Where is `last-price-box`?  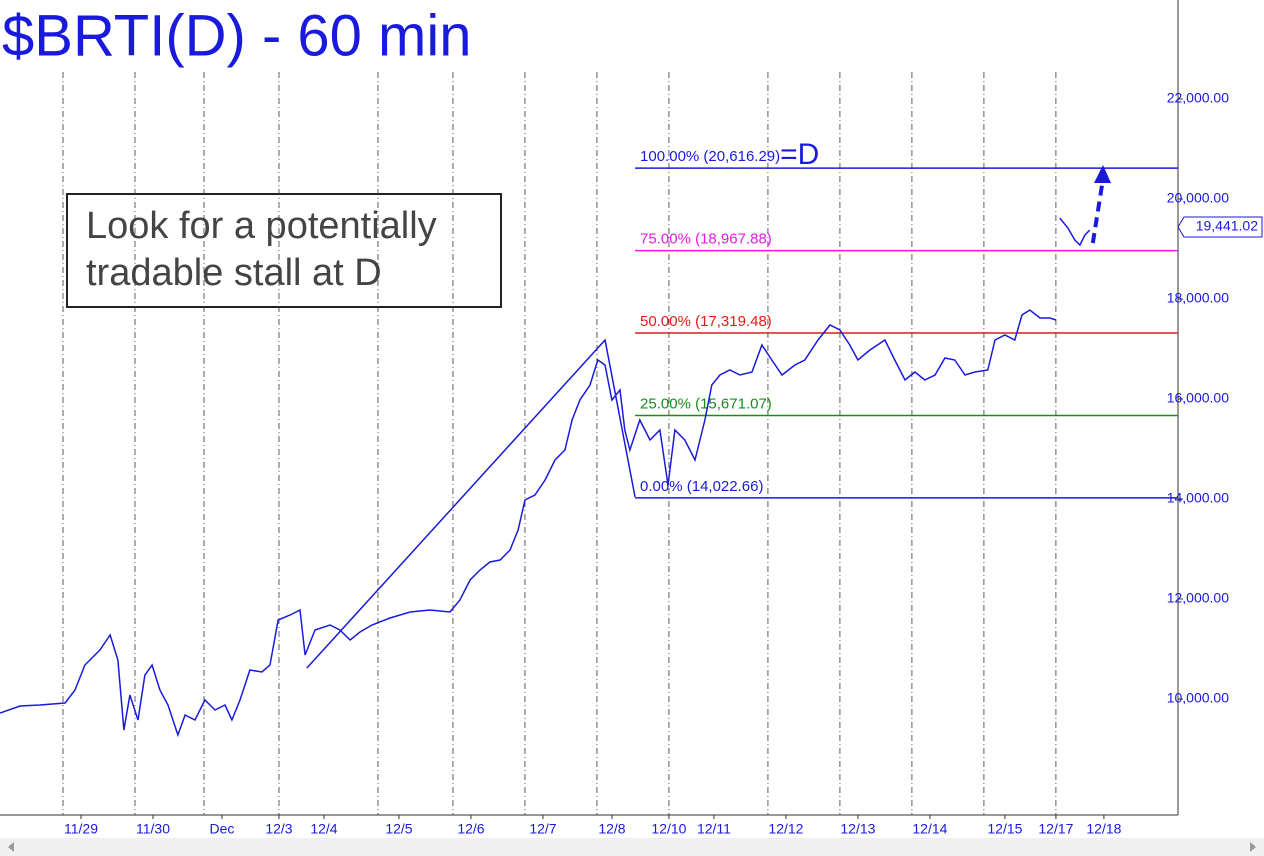 last-price-box is located at coordinates (1220, 227).